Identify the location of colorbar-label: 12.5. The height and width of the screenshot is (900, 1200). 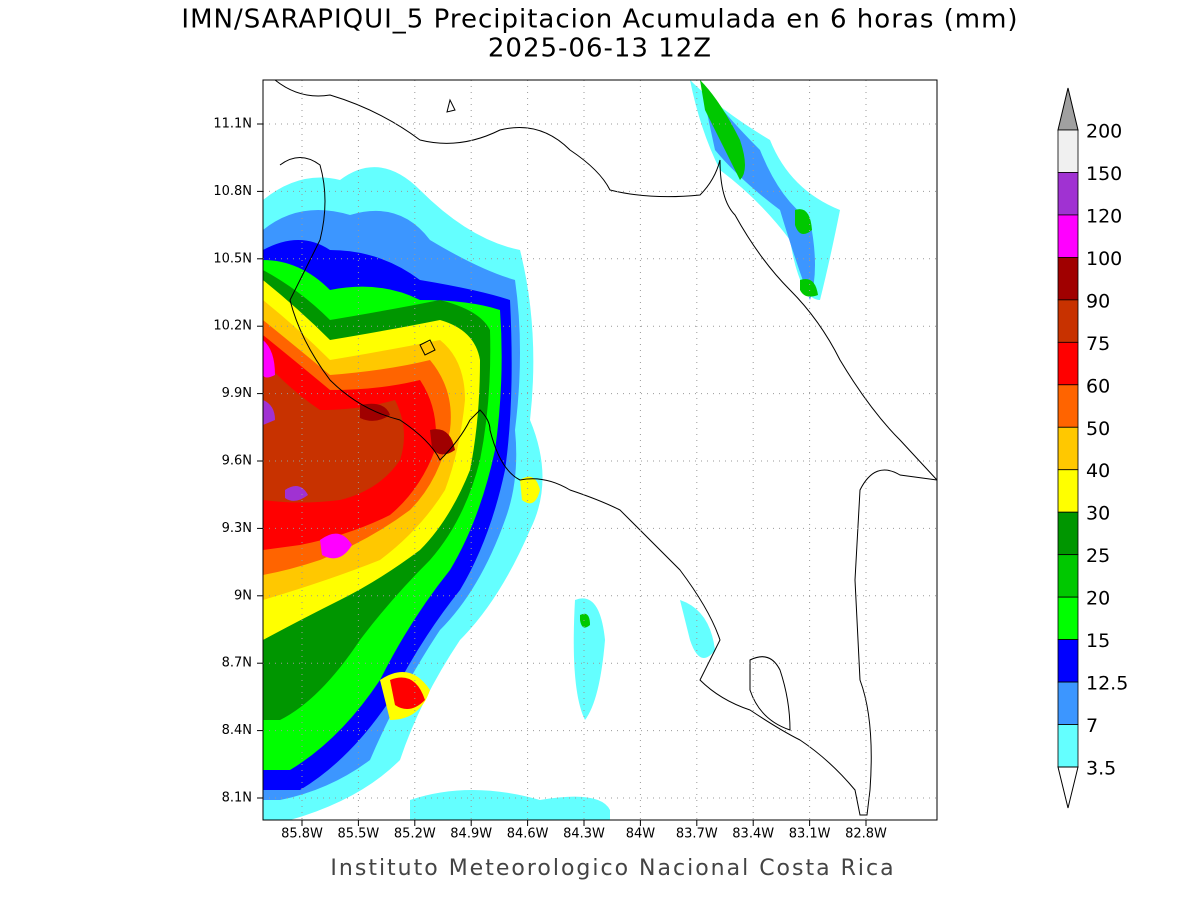
(1107, 684).